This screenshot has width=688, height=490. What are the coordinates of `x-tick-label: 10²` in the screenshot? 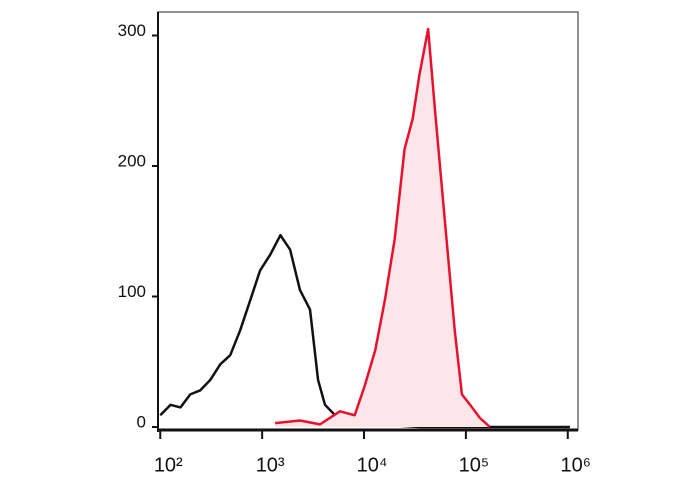 It's located at (168, 465).